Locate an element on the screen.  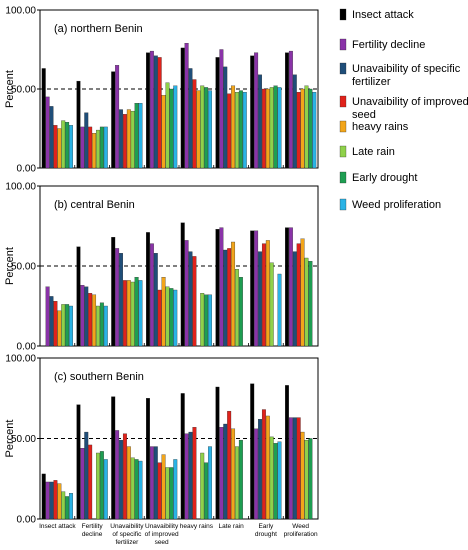
legend-label: Late rain is located at coordinates (373, 152).